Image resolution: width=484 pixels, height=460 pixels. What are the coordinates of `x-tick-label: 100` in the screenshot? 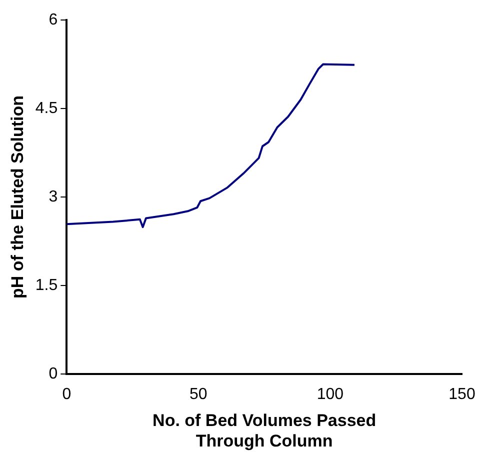 It's located at (330, 395).